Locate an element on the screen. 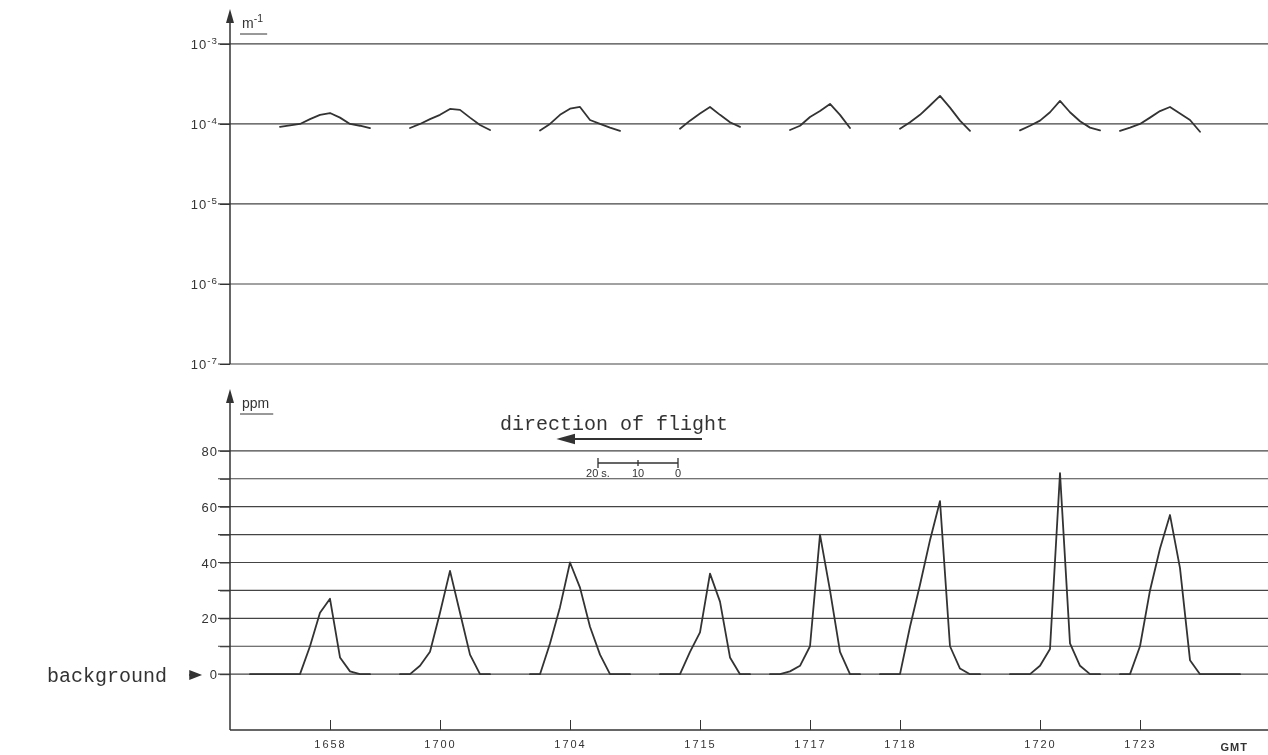 The height and width of the screenshot is (755, 1268). y-tick-label: 10$^{-7}$ is located at coordinates (204, 363).